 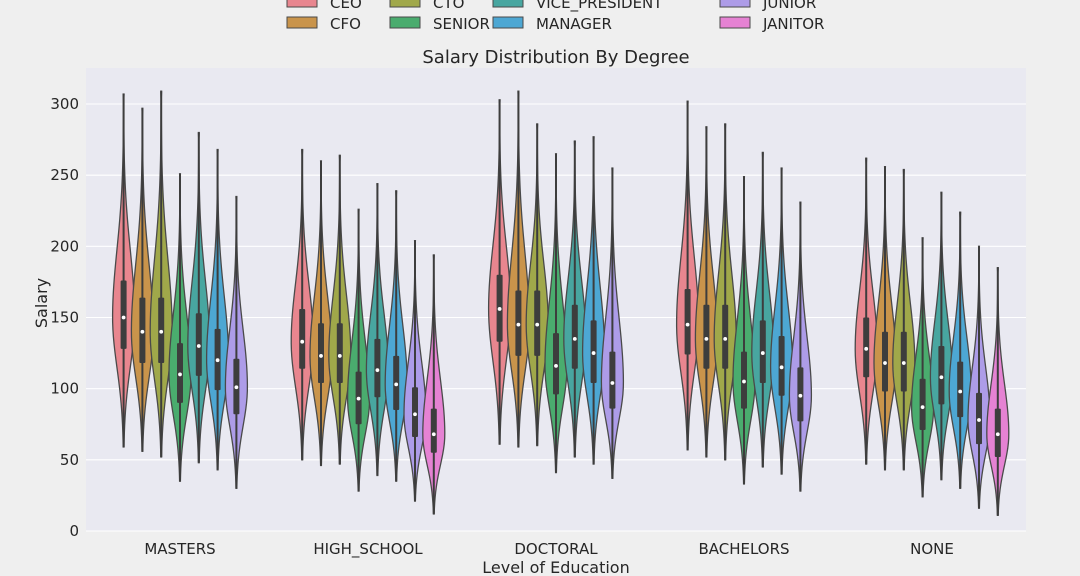 I want to click on legend-label: VICE_PRESIDENT, so click(x=599, y=6).